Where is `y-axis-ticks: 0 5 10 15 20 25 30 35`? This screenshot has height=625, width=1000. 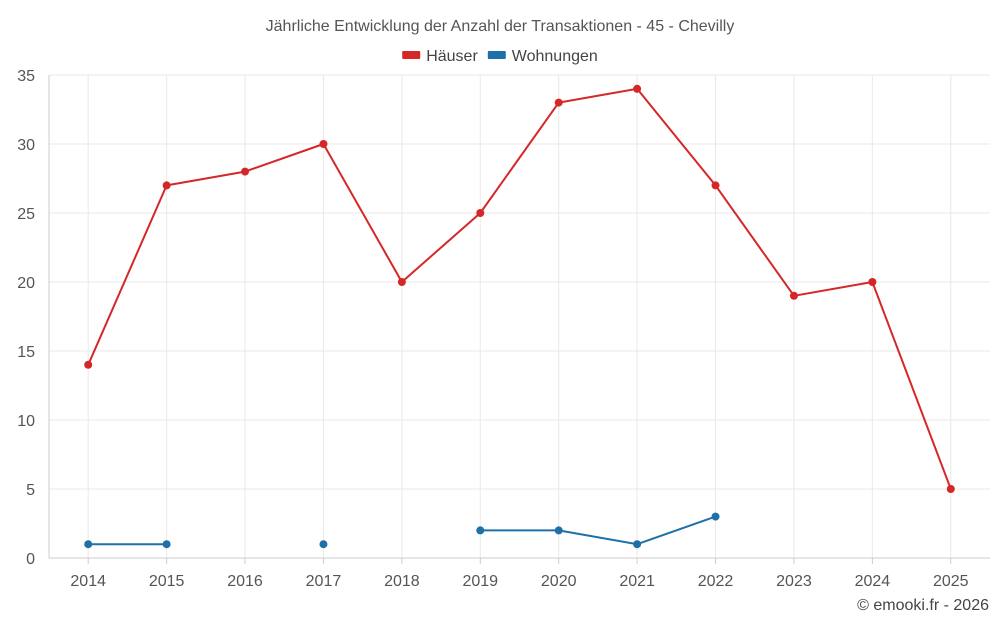 y-axis-ticks: 0 5 10 15 20 25 30 35 is located at coordinates (26, 318).